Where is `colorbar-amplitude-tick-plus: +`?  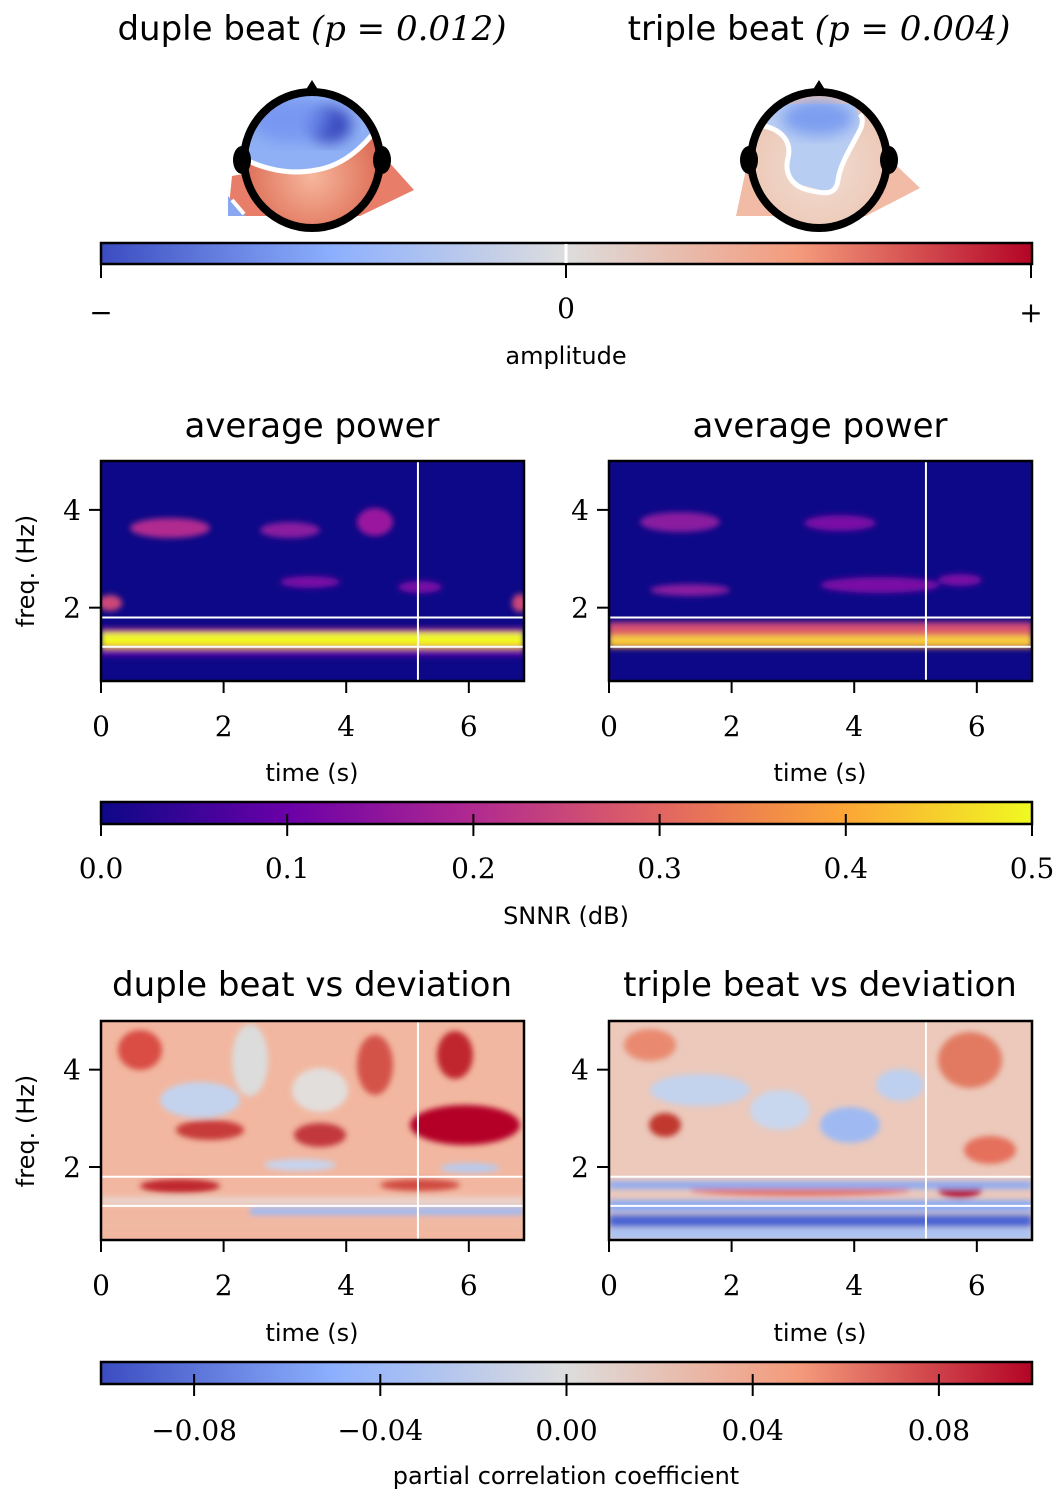 colorbar-amplitude-tick-plus: + is located at coordinates (1030, 312).